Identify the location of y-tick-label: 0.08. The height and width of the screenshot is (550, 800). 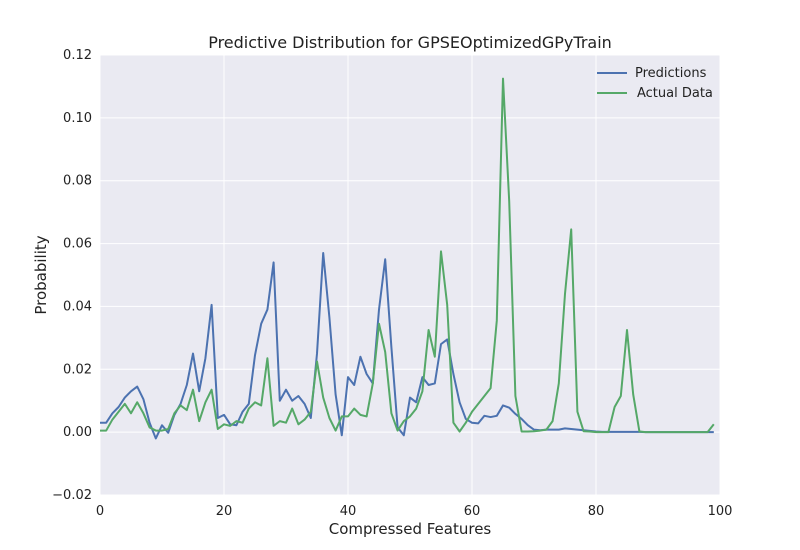
(77, 181).